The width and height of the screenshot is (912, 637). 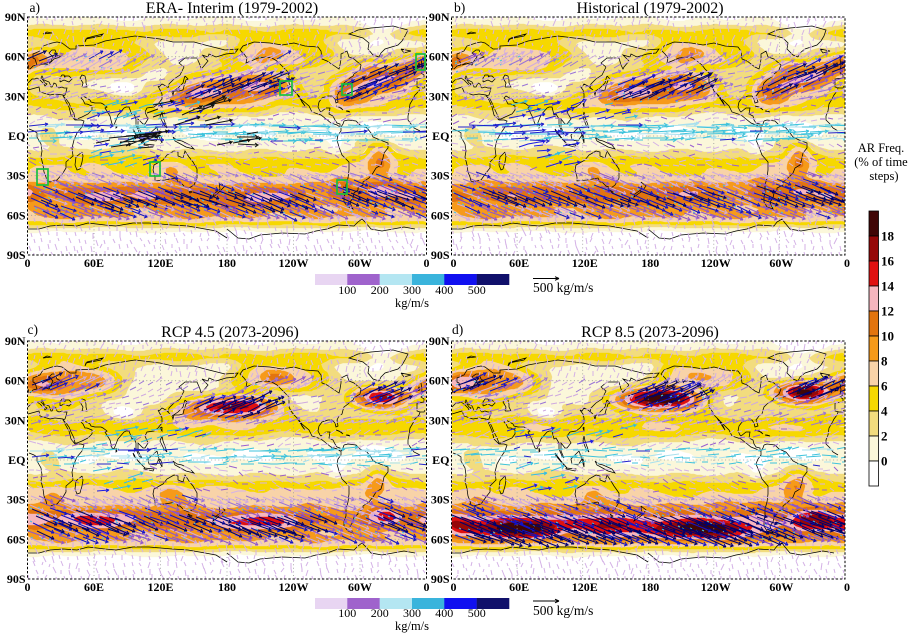 What do you see at coordinates (884, 411) in the screenshot?
I see `svg-text: 4` at bounding box center [884, 411].